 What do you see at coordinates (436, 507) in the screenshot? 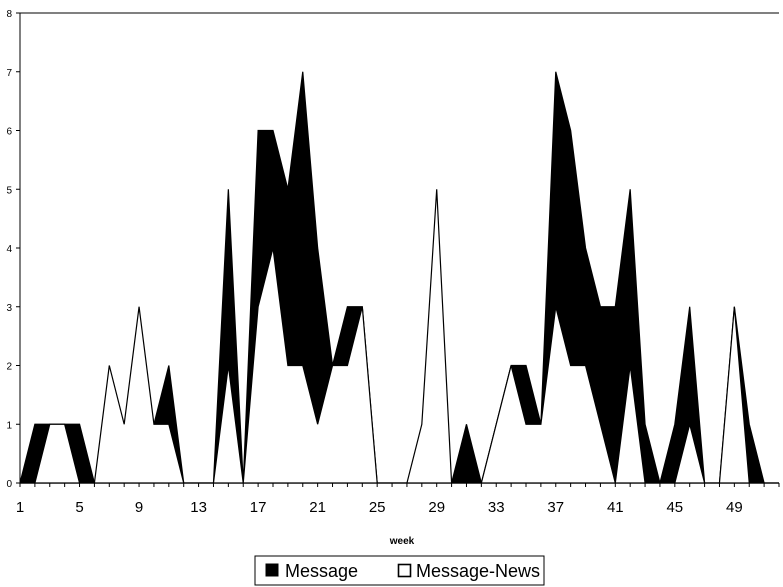
I see `x-tick-label: 29` at bounding box center [436, 507].